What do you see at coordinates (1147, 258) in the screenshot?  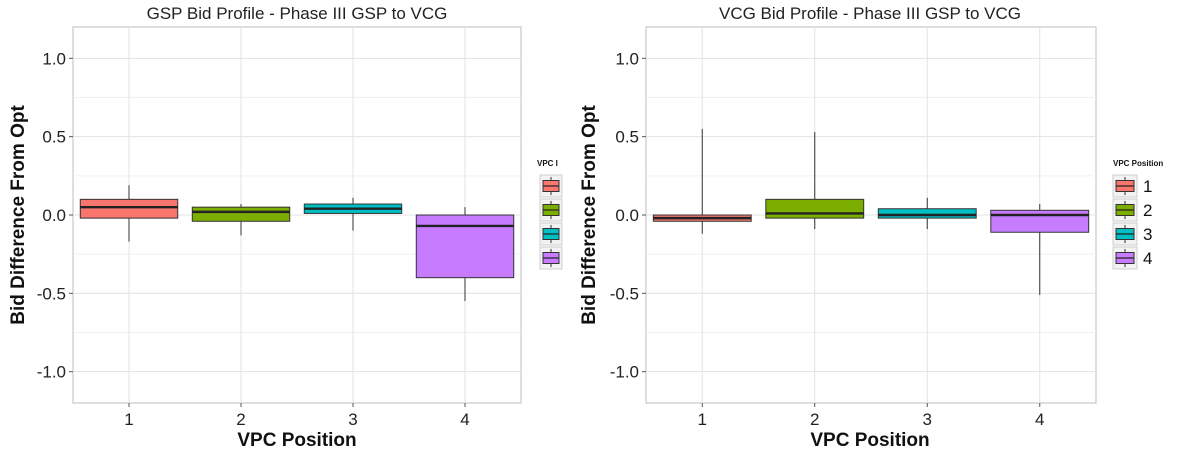 I see `legend-label: 4` at bounding box center [1147, 258].